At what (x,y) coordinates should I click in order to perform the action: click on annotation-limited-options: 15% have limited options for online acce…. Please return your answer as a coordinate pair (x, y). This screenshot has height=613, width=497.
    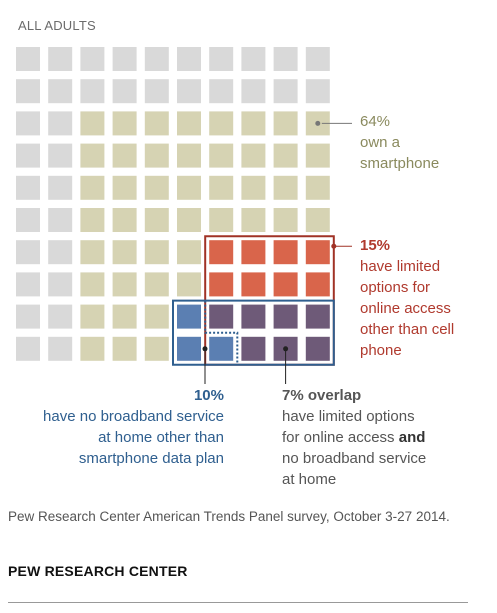
    Looking at the image, I should click on (407, 298).